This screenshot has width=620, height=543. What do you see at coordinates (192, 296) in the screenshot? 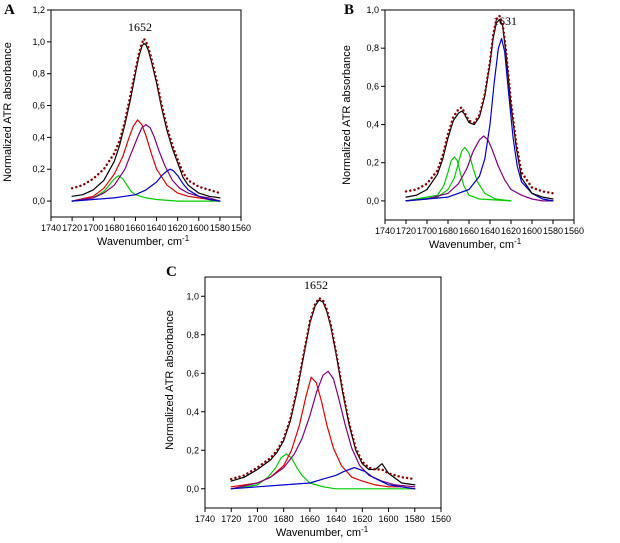
I see `panel-c-ytick-label: 1,0` at bounding box center [192, 296].